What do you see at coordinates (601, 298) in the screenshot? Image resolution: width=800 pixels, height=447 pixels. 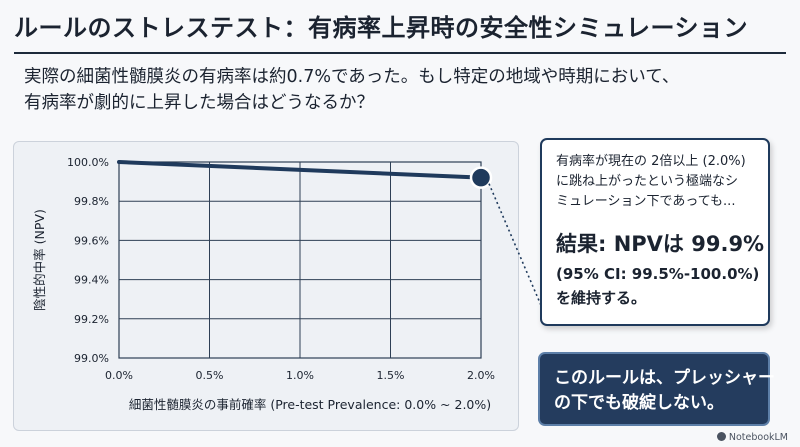 I see `callout-detail-line-2: を維持する。` at bounding box center [601, 298].